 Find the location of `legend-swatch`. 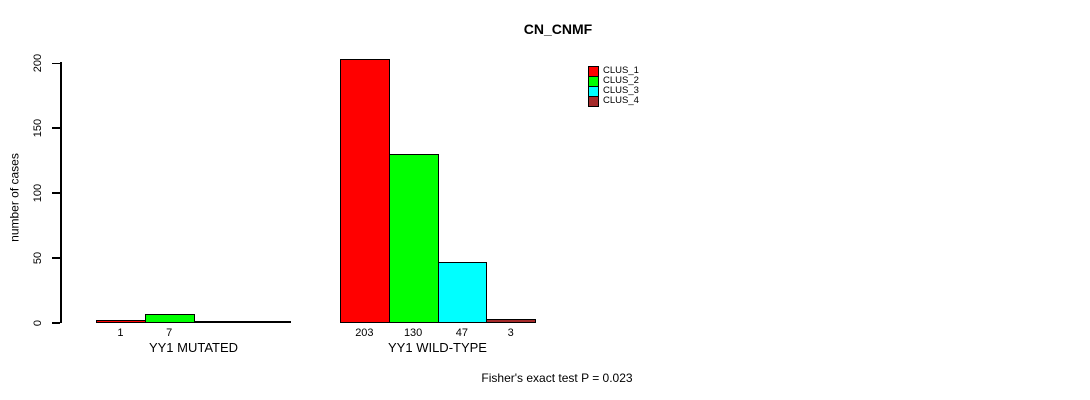

legend-swatch is located at coordinates (593, 101).